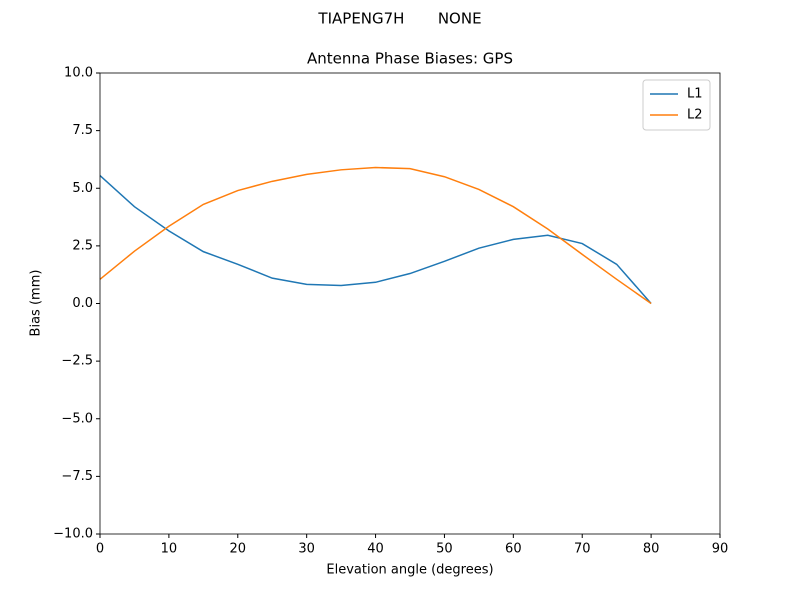 The image size is (800, 600). What do you see at coordinates (36, 303) in the screenshot?
I see `y-axis-label: Bias (mm)` at bounding box center [36, 303].